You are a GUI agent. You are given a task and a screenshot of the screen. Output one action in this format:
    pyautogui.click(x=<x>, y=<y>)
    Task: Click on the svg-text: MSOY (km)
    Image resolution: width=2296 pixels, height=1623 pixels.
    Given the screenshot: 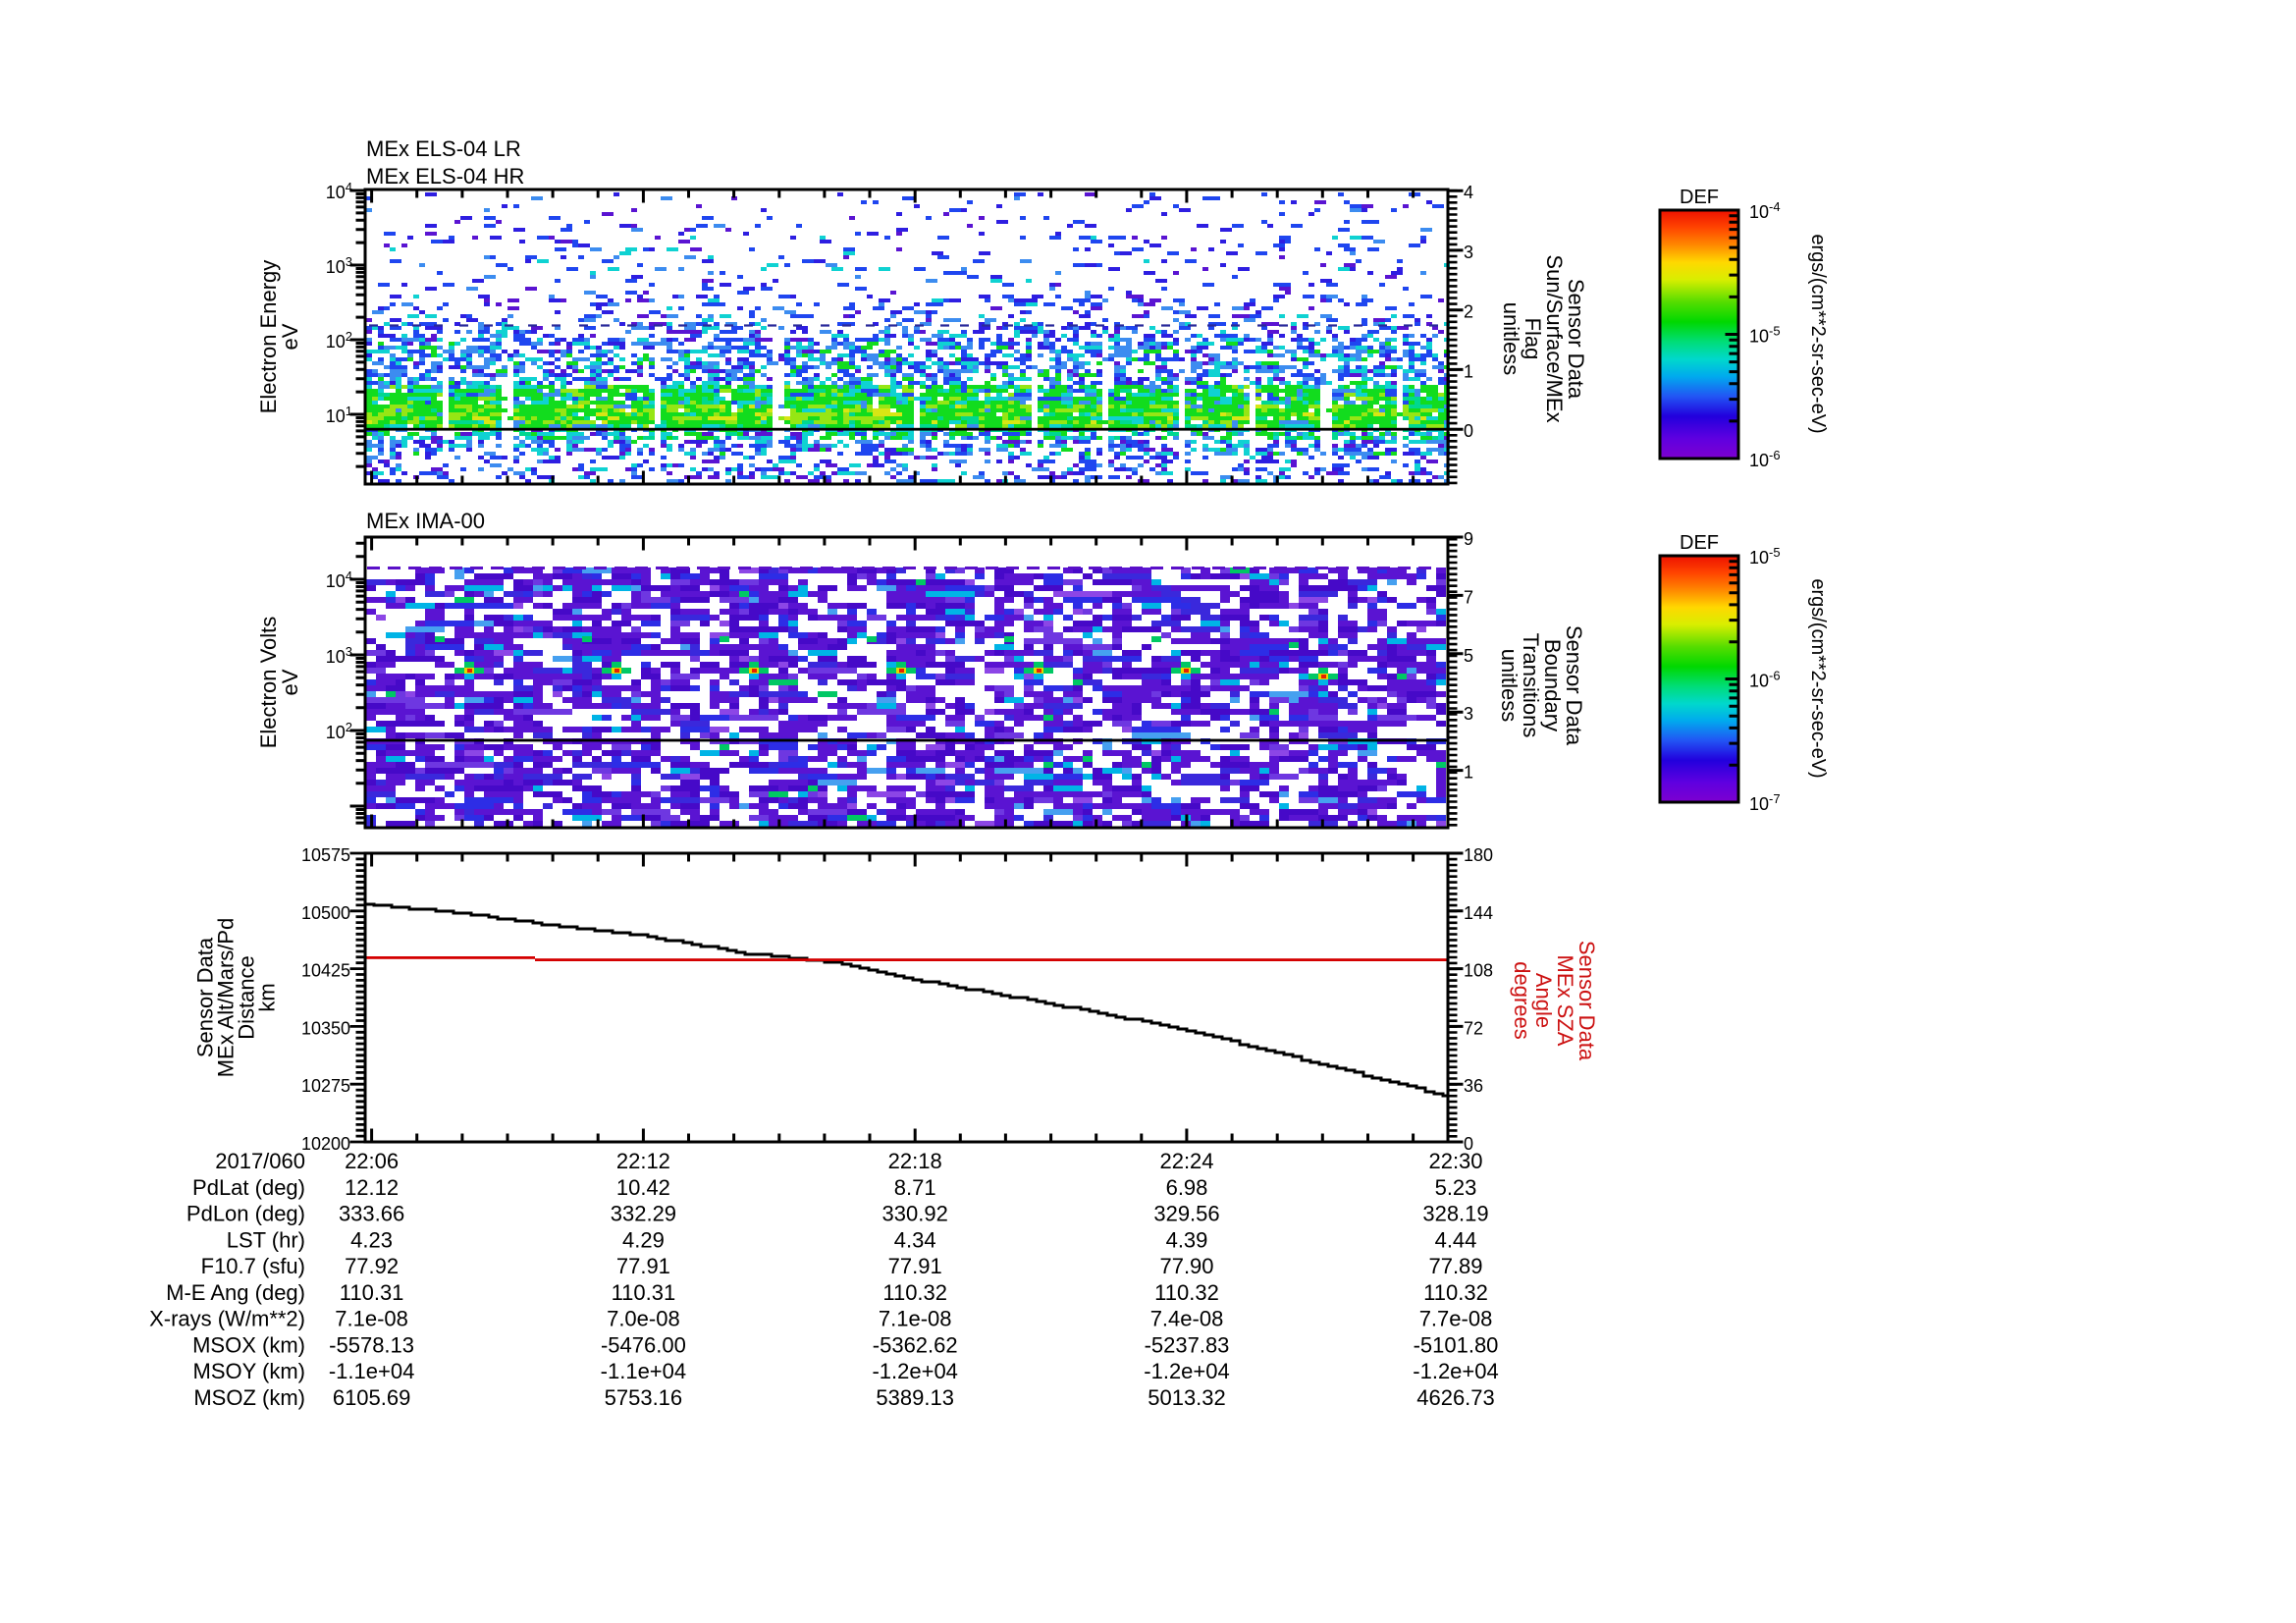 What is the action you would take?
    pyautogui.click(x=249, y=1371)
    